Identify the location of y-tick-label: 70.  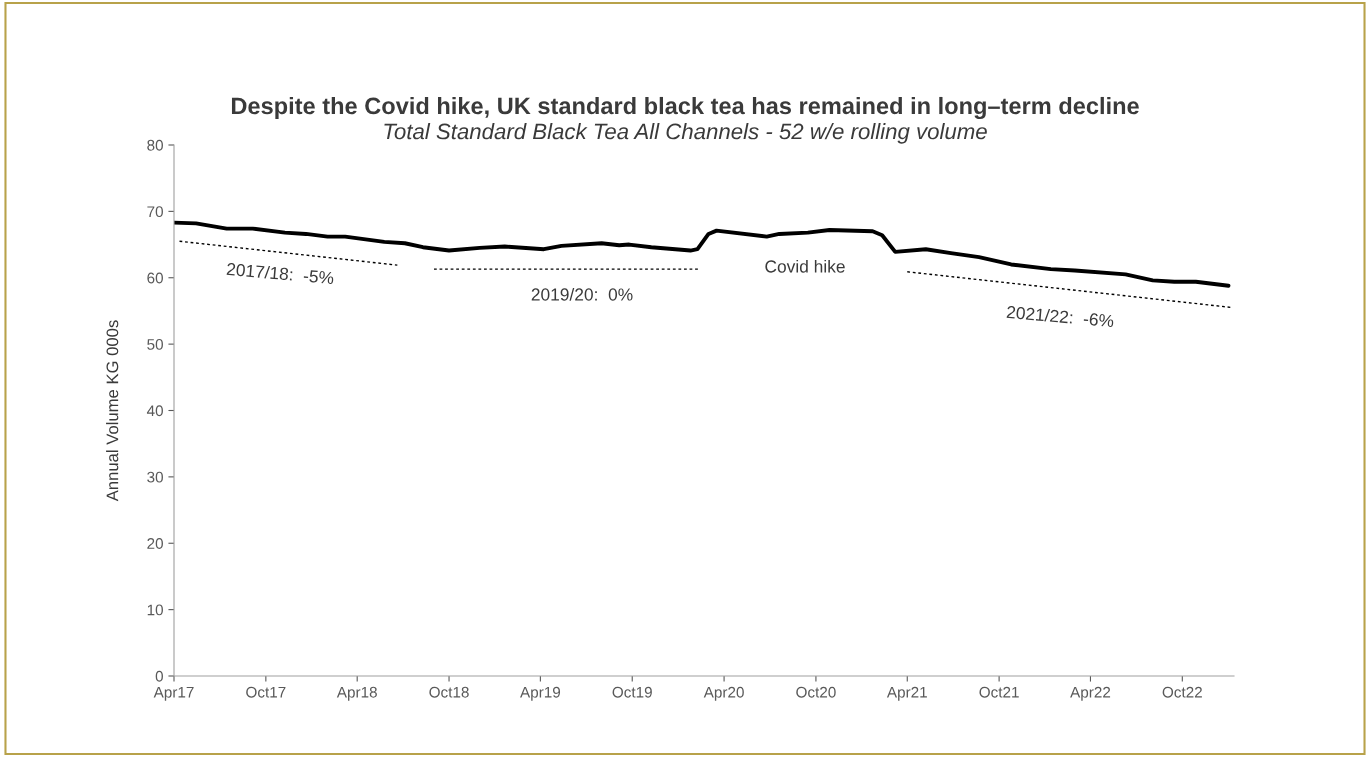
(155, 212).